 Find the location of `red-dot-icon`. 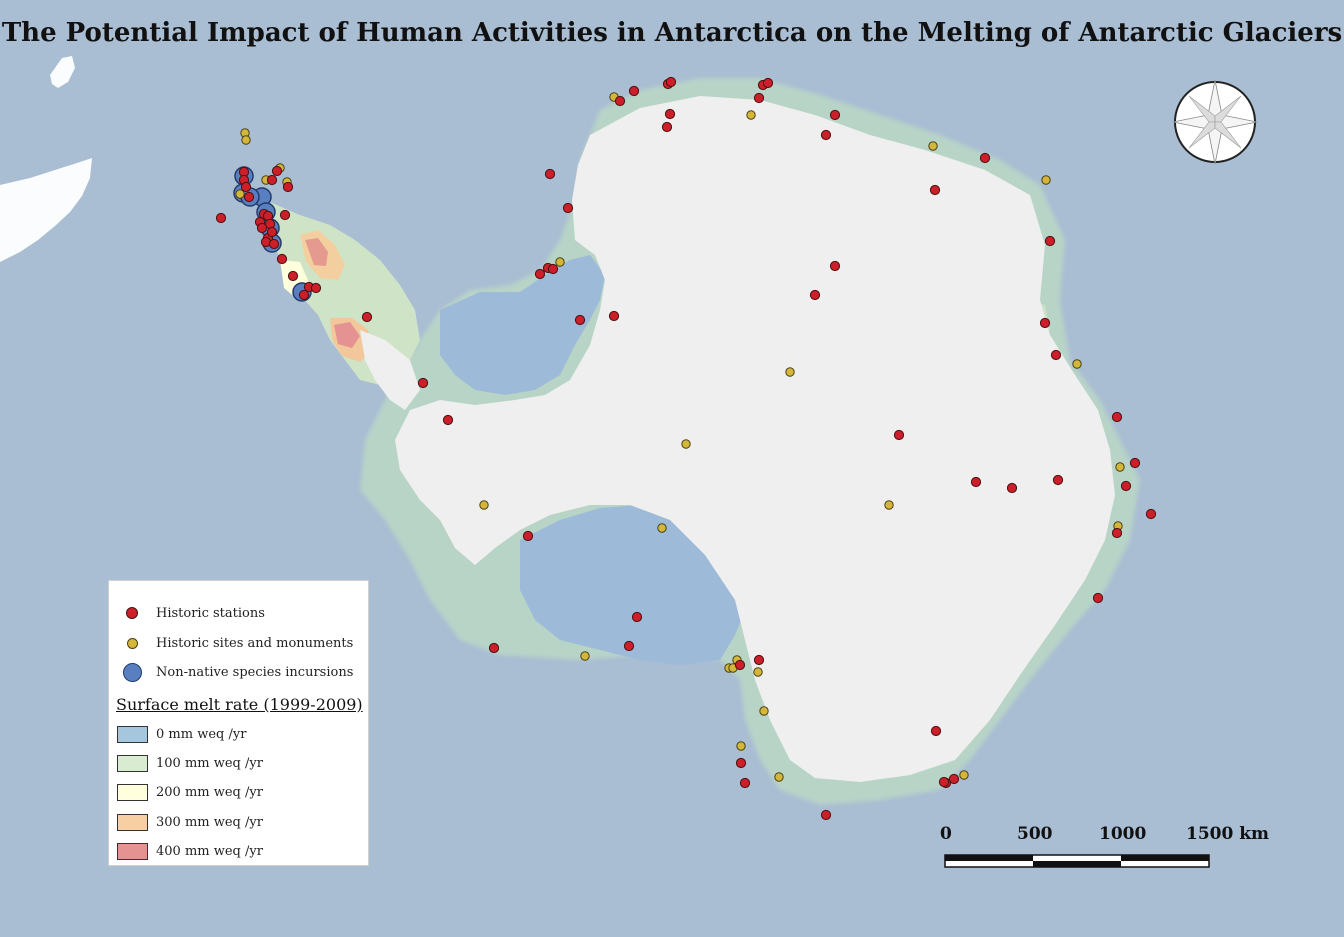

red-dot-icon is located at coordinates (132, 613).